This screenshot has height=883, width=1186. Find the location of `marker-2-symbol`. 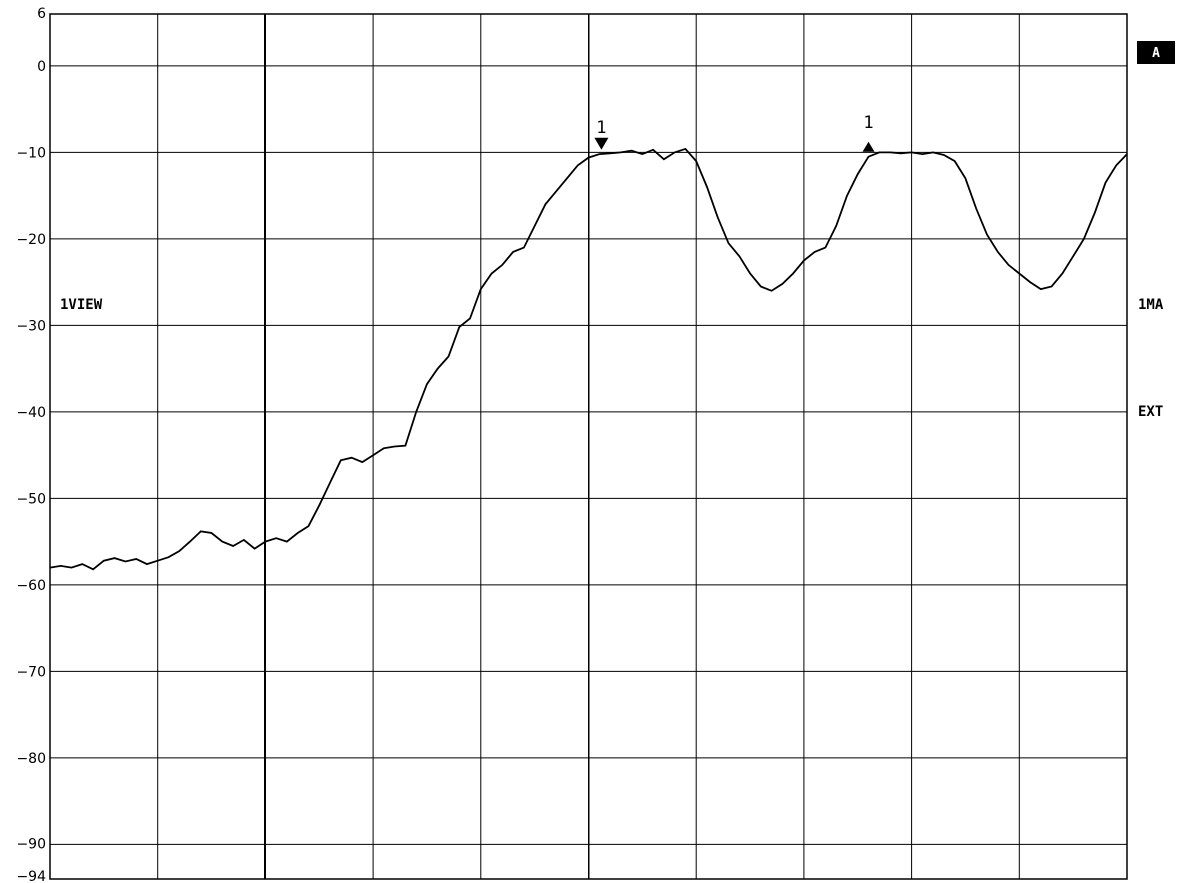

marker-2-symbol is located at coordinates (868, 146).